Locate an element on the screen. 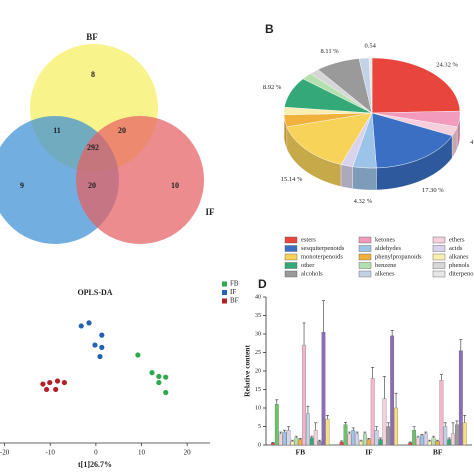 This screenshot has width=474, height=474. region-count: 292 is located at coordinates (93, 147).